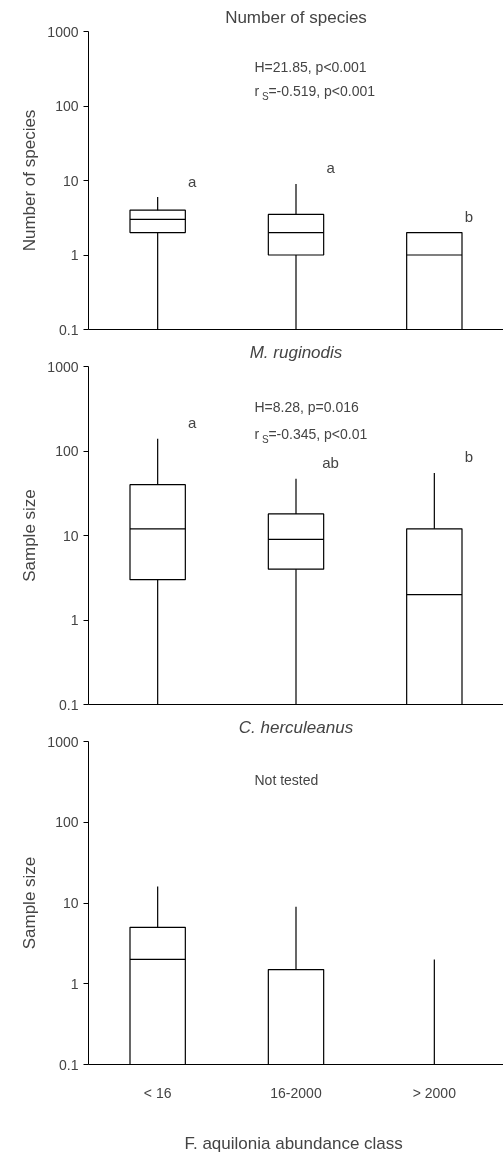  Describe the element at coordinates (293, 1143) in the screenshot. I see `x-axis-title: F. aquilonia abundance class` at that location.